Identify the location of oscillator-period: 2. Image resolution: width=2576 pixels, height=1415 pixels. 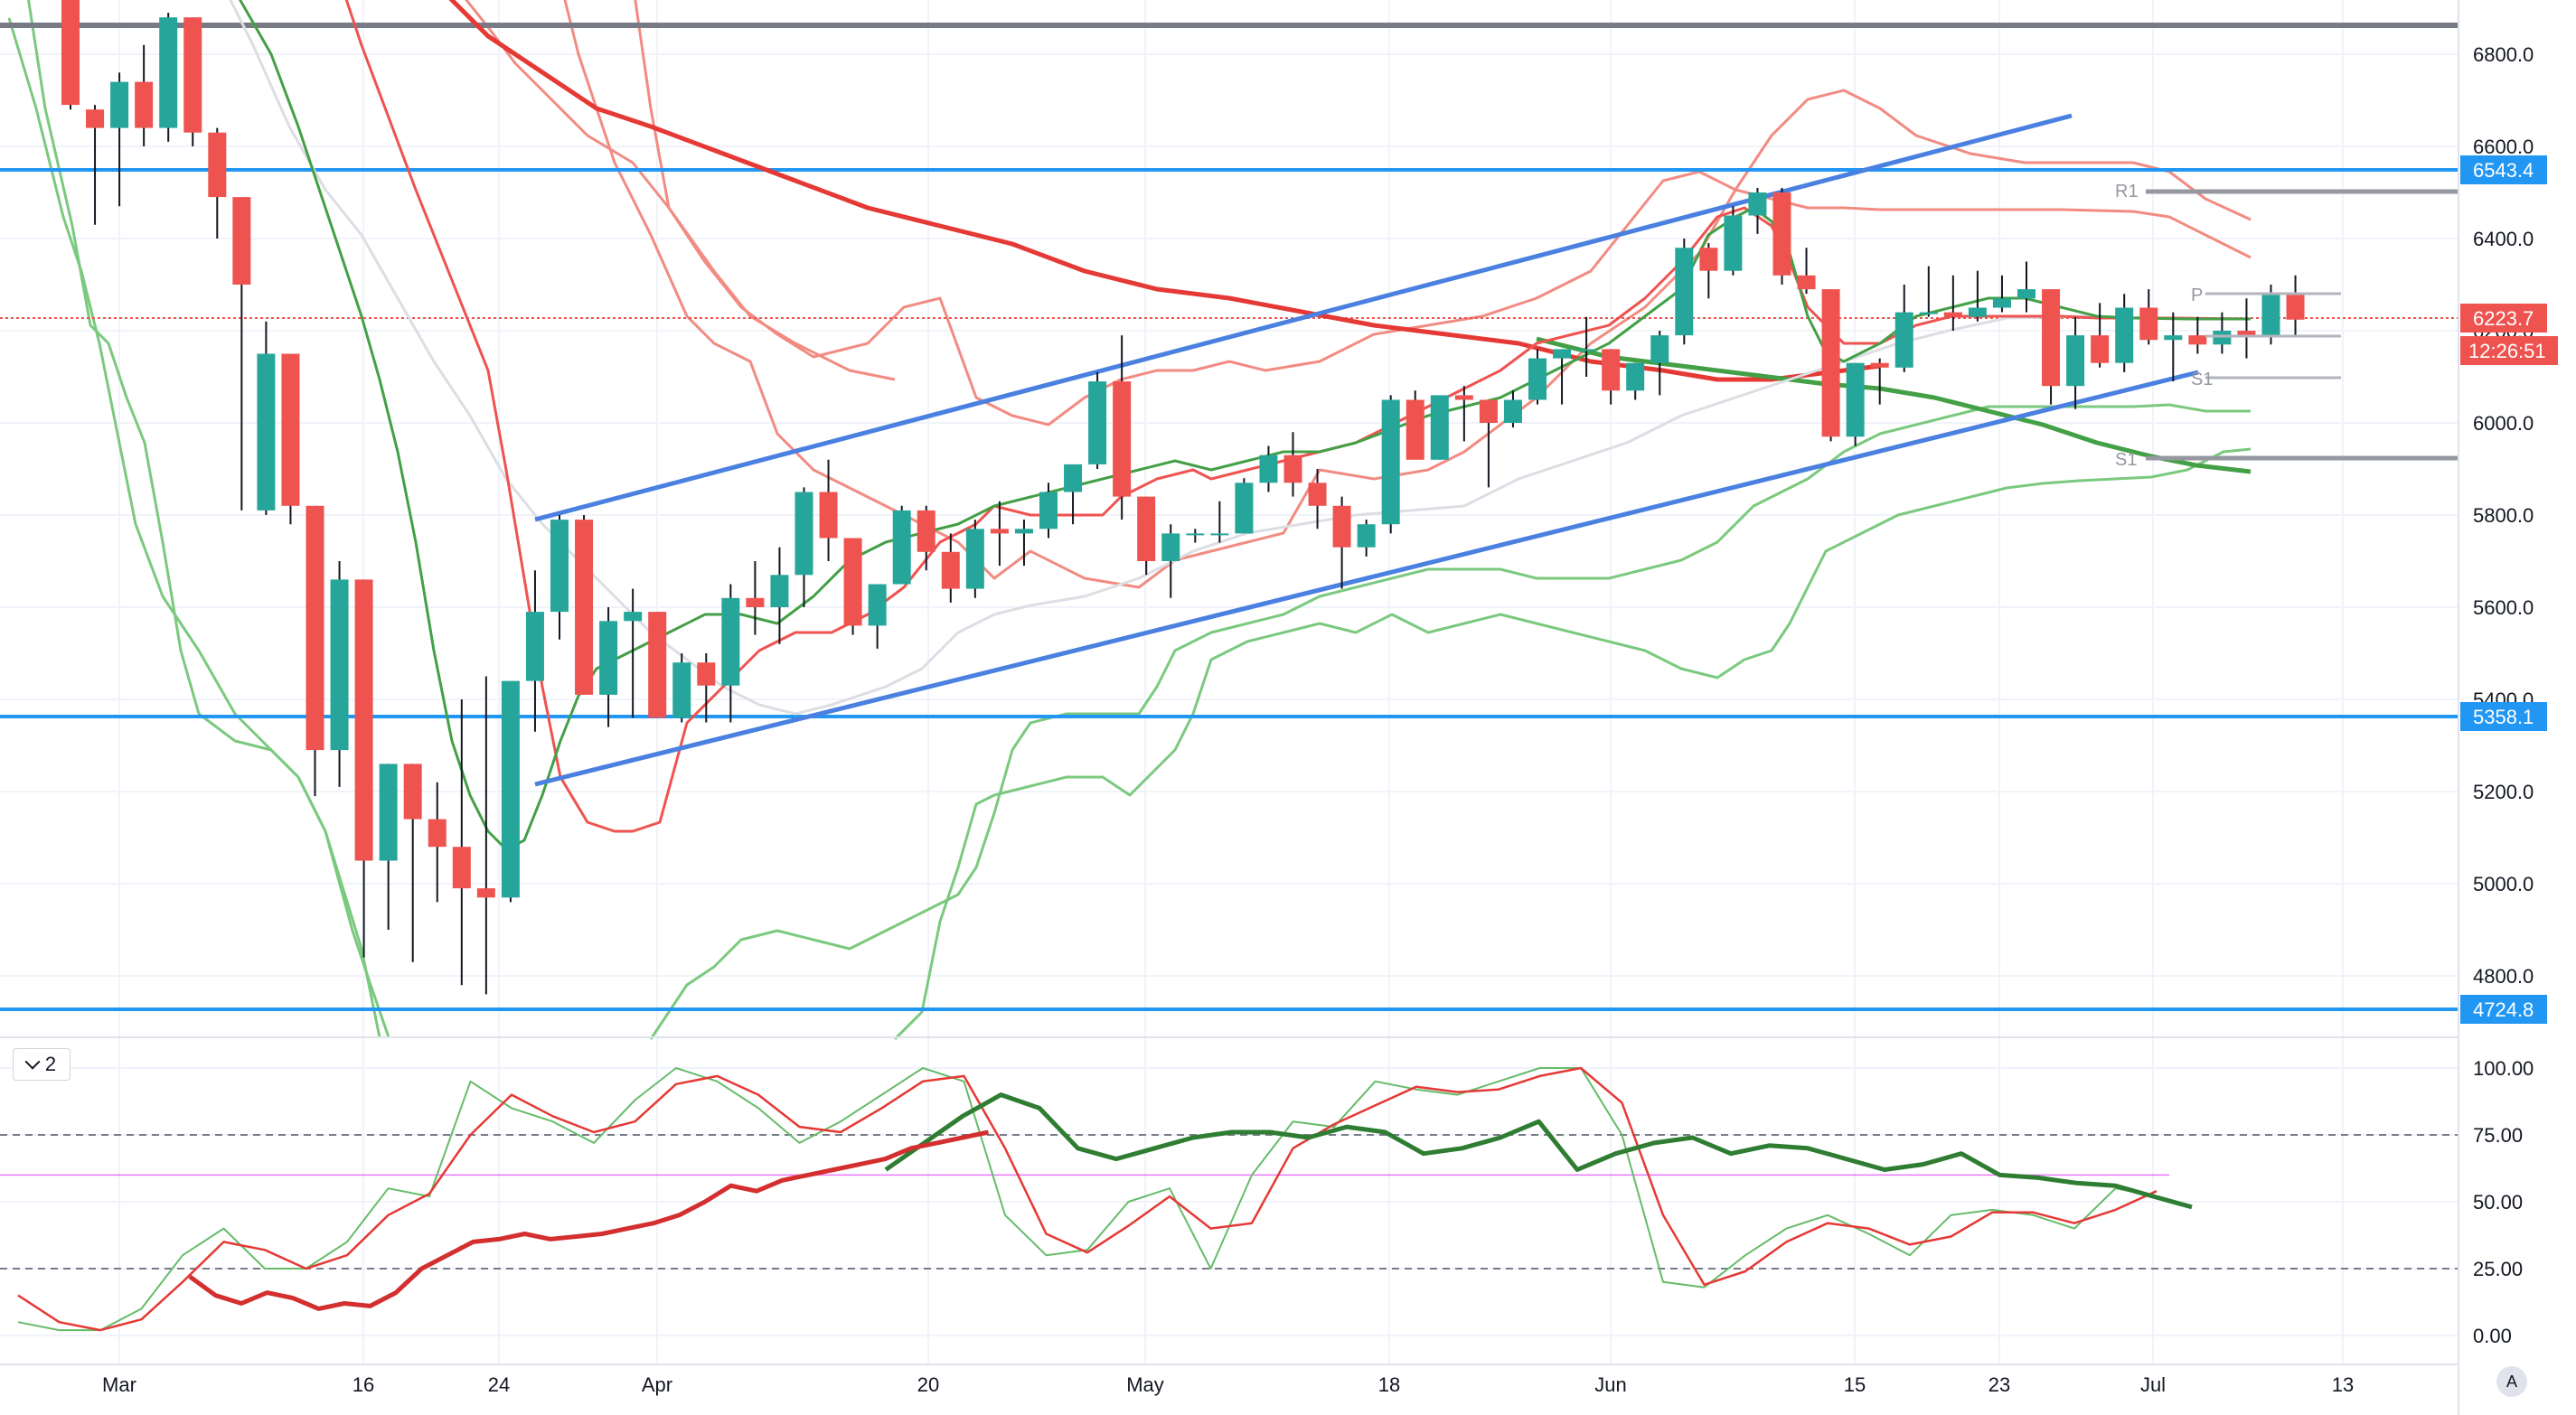
(50, 1064).